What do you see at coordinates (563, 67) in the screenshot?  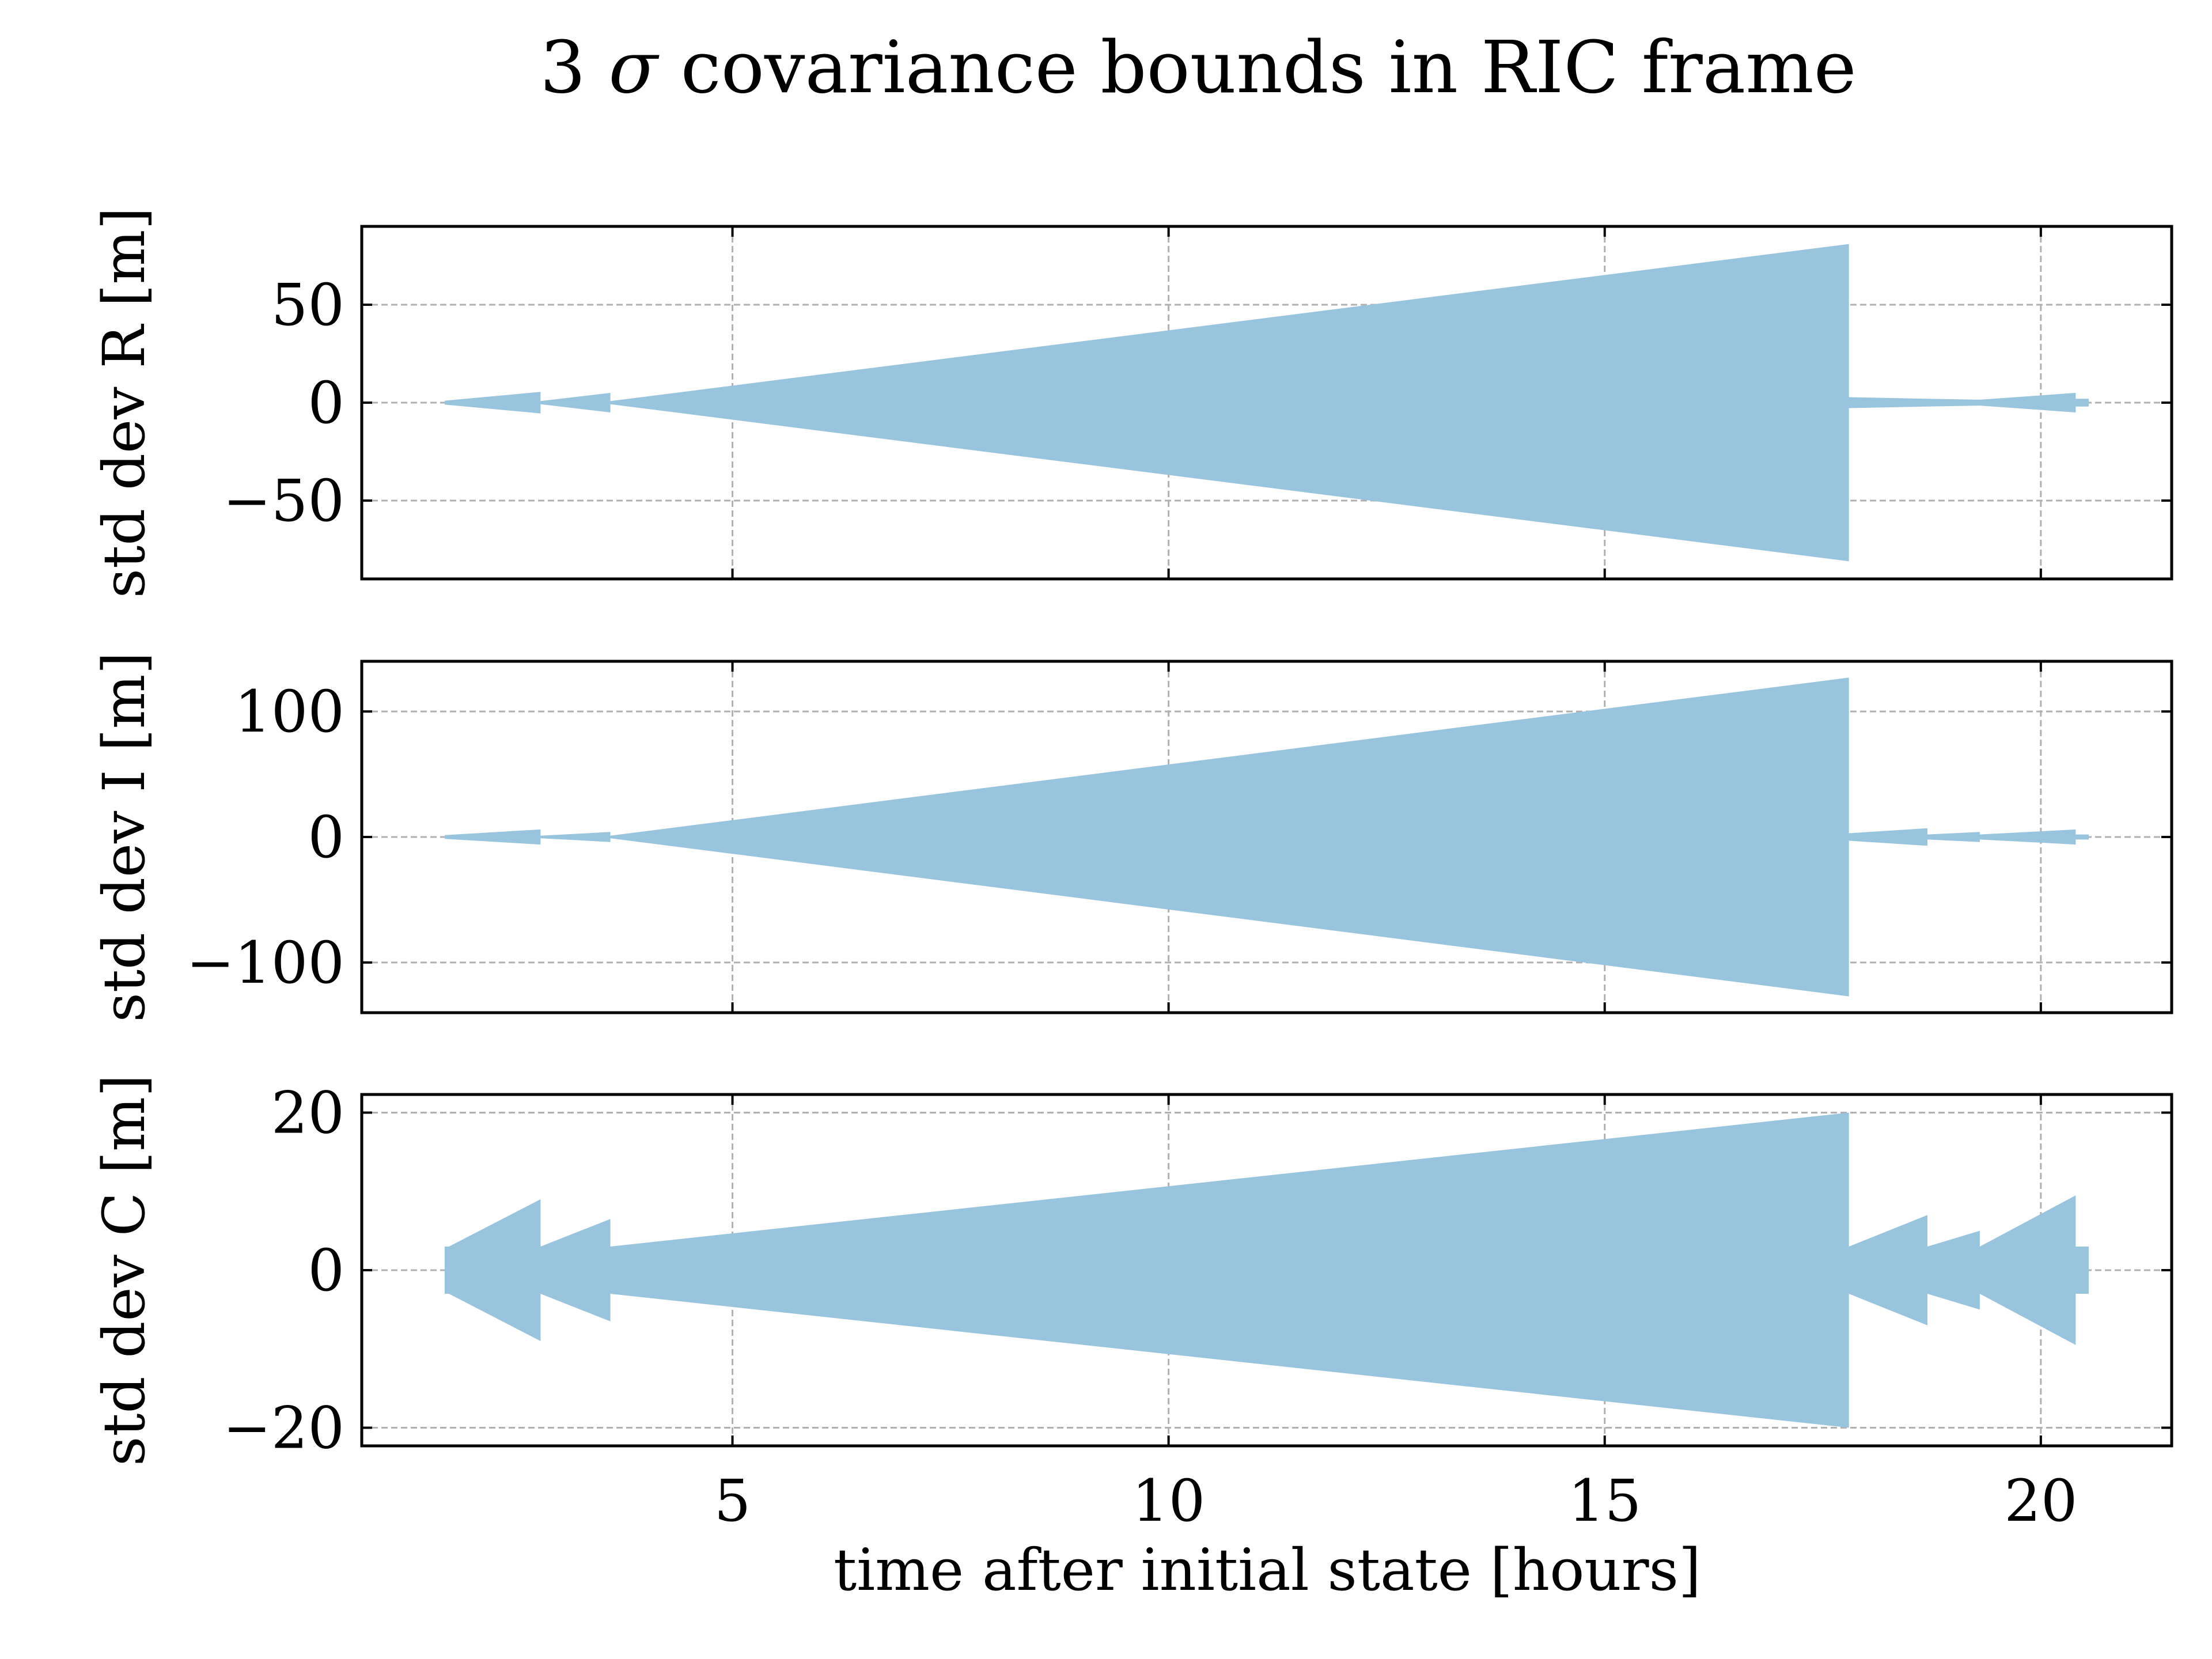 I see `title-prefix: 3` at bounding box center [563, 67].